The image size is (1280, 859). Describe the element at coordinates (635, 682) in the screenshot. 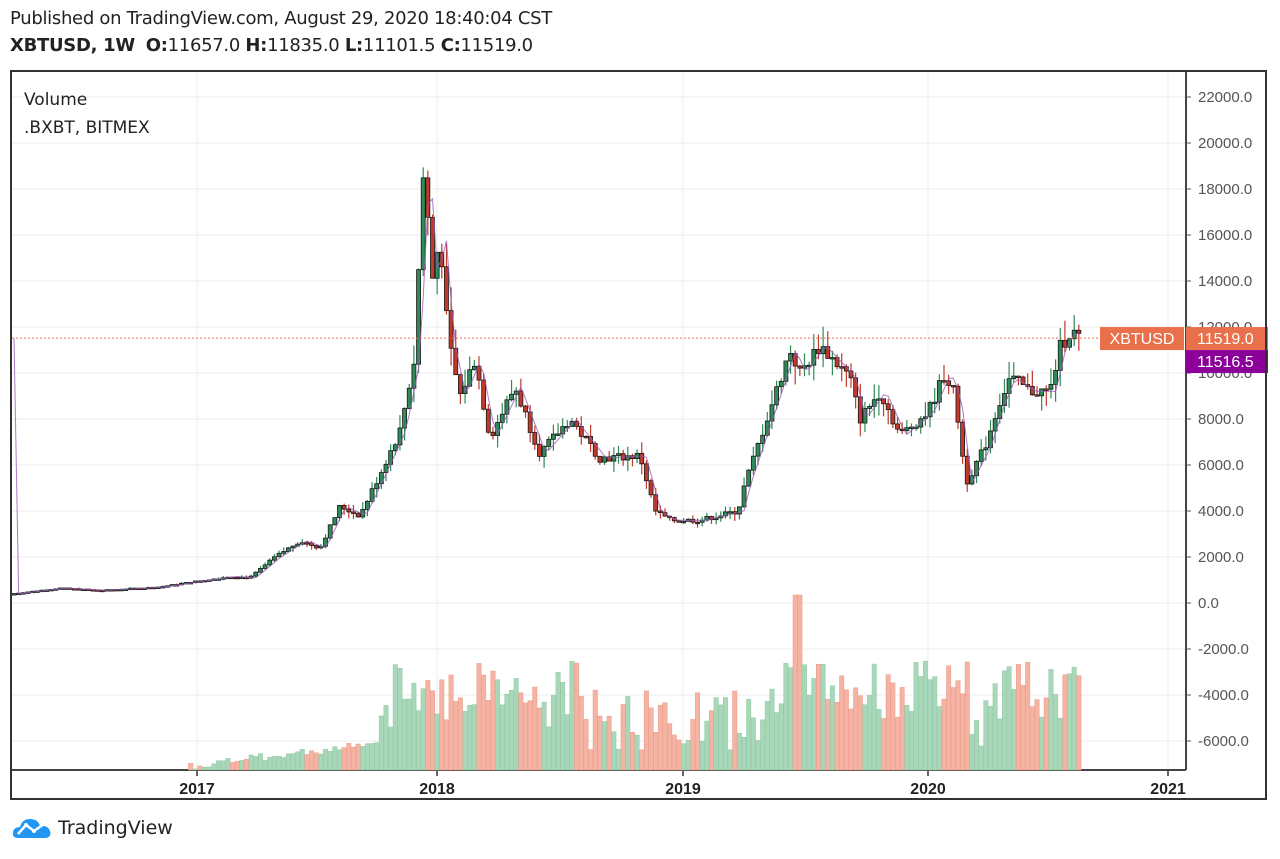

I see `volume-bars` at that location.